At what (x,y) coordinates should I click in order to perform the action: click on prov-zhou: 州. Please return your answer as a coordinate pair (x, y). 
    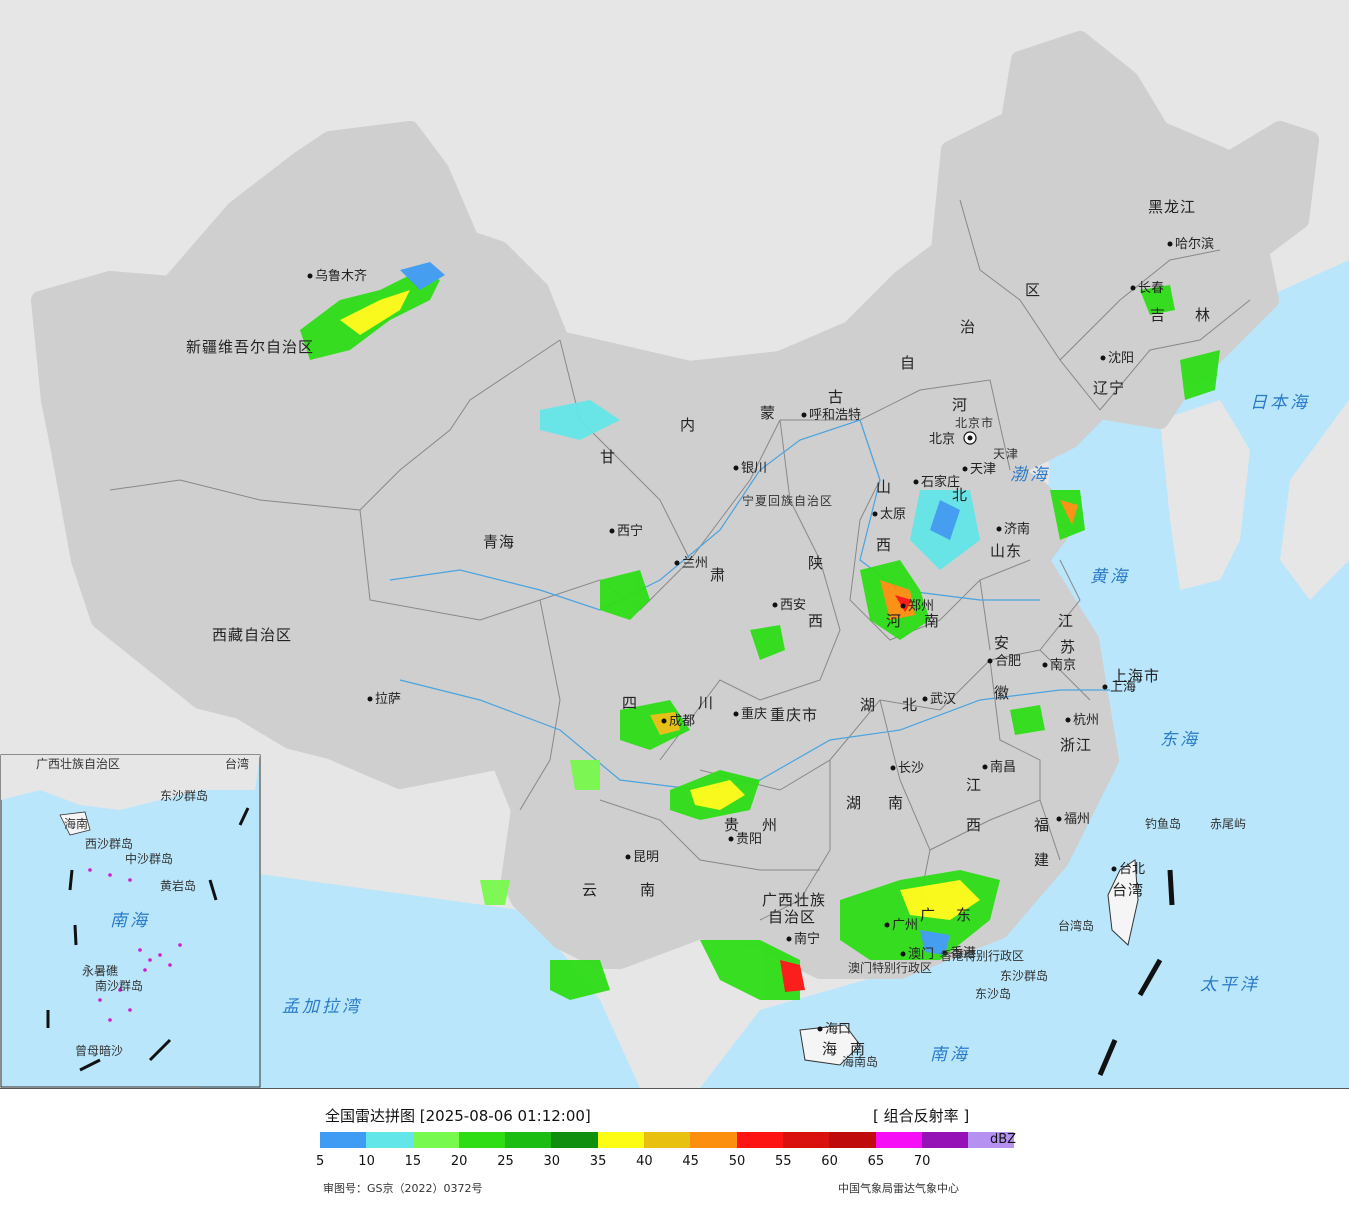
    Looking at the image, I should click on (770, 825).